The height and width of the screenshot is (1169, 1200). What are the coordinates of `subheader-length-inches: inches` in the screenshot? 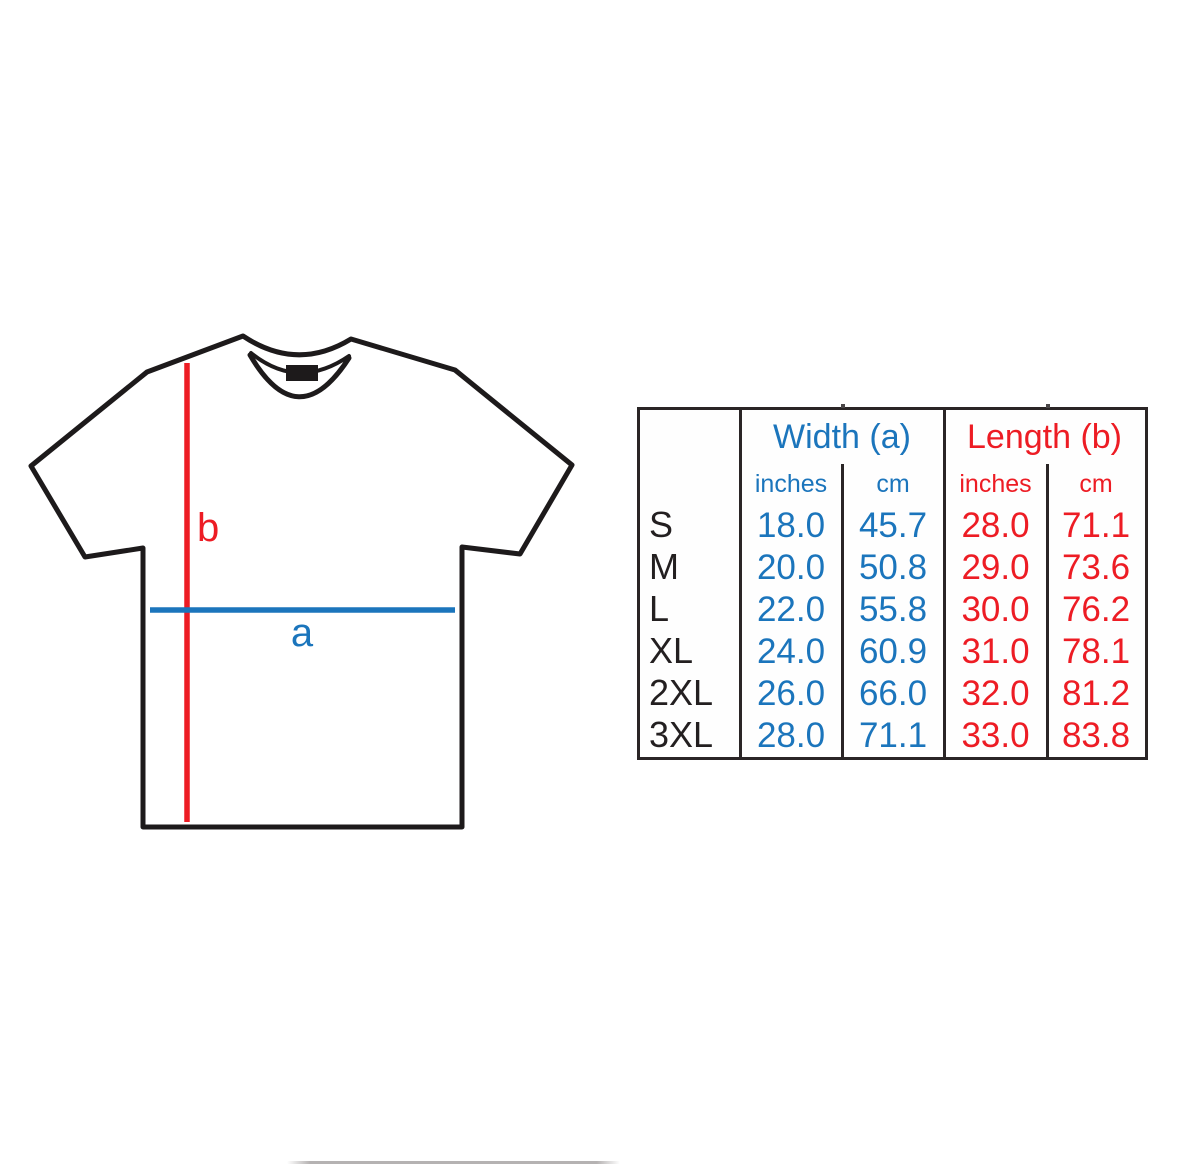 It's located at (995, 483).